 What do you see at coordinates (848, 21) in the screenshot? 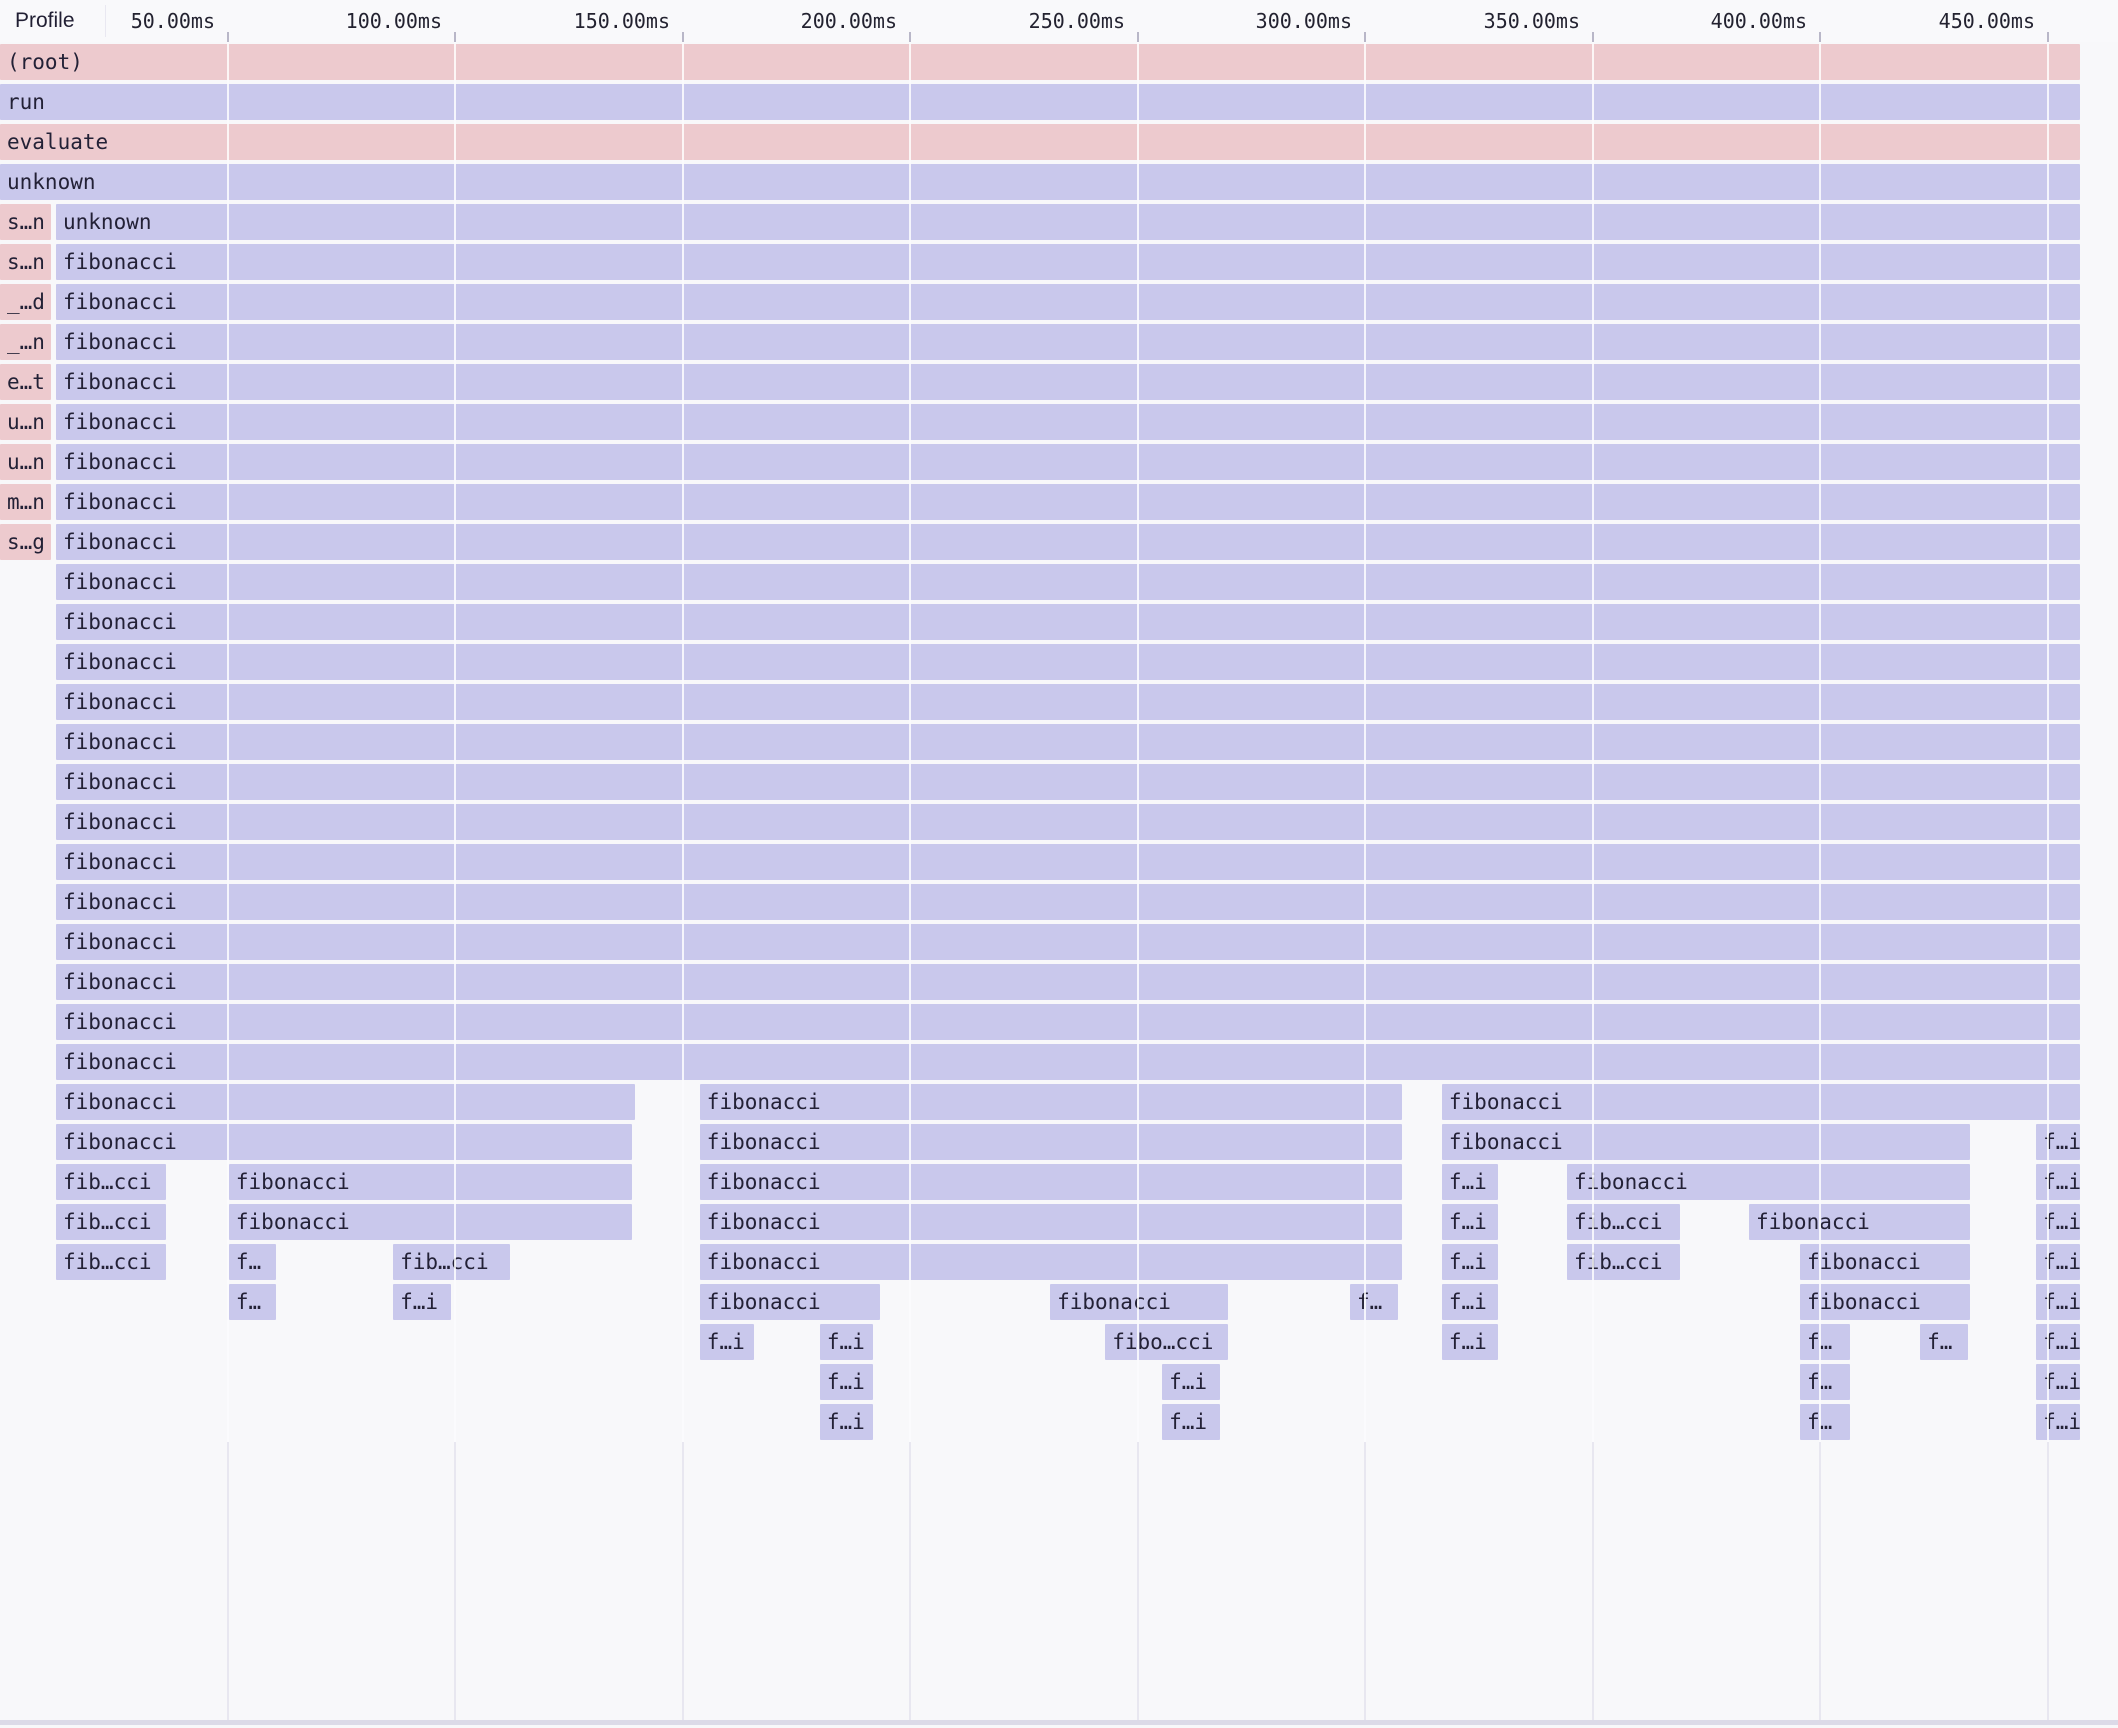
I see `ruler-tick-label: 200.00ms` at bounding box center [848, 21].